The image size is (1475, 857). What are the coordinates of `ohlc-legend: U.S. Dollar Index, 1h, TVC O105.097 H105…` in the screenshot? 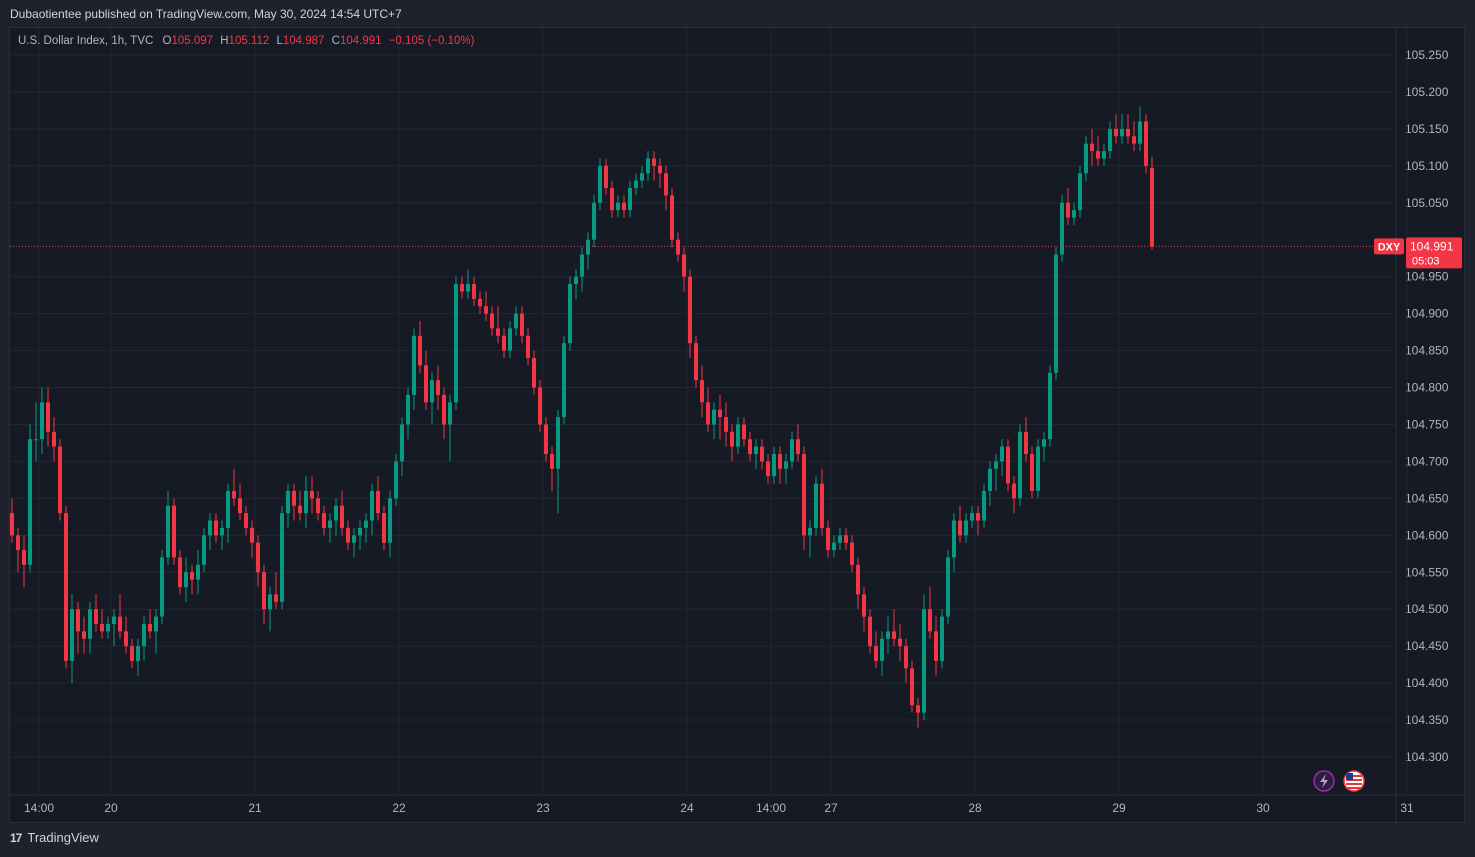 It's located at (246, 41).